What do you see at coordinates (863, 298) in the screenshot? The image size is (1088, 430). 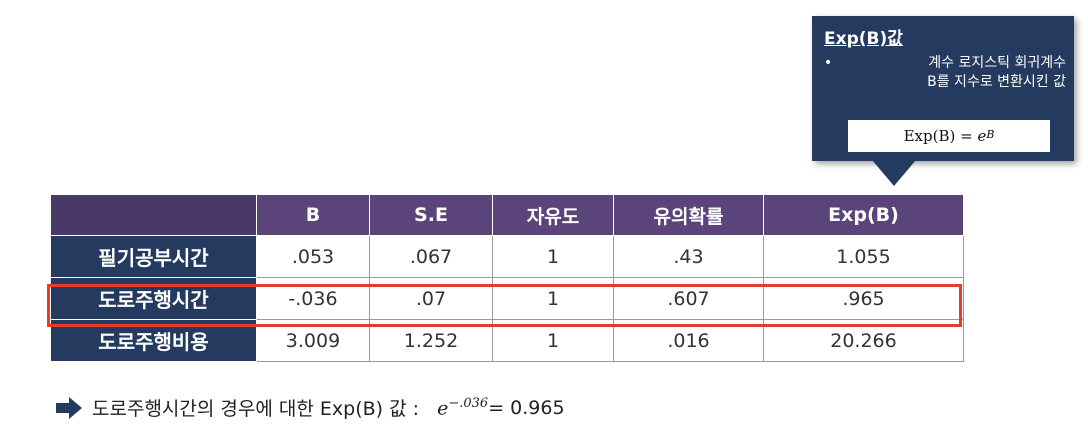 I see `cell-expb: .965` at bounding box center [863, 298].